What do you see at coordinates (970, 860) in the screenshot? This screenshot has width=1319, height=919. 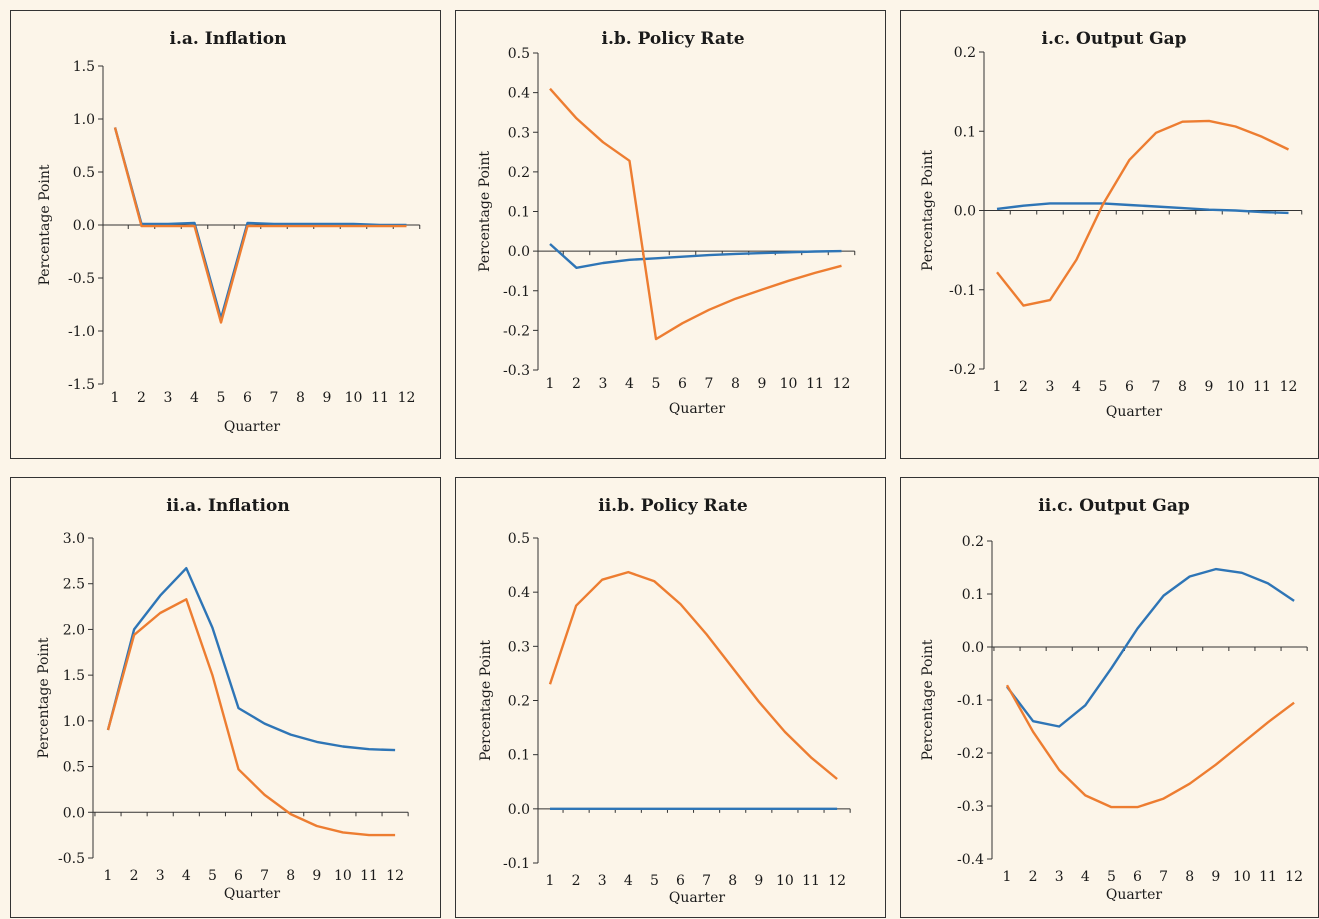 I see `y-tick-label: -0.4` at bounding box center [970, 860].